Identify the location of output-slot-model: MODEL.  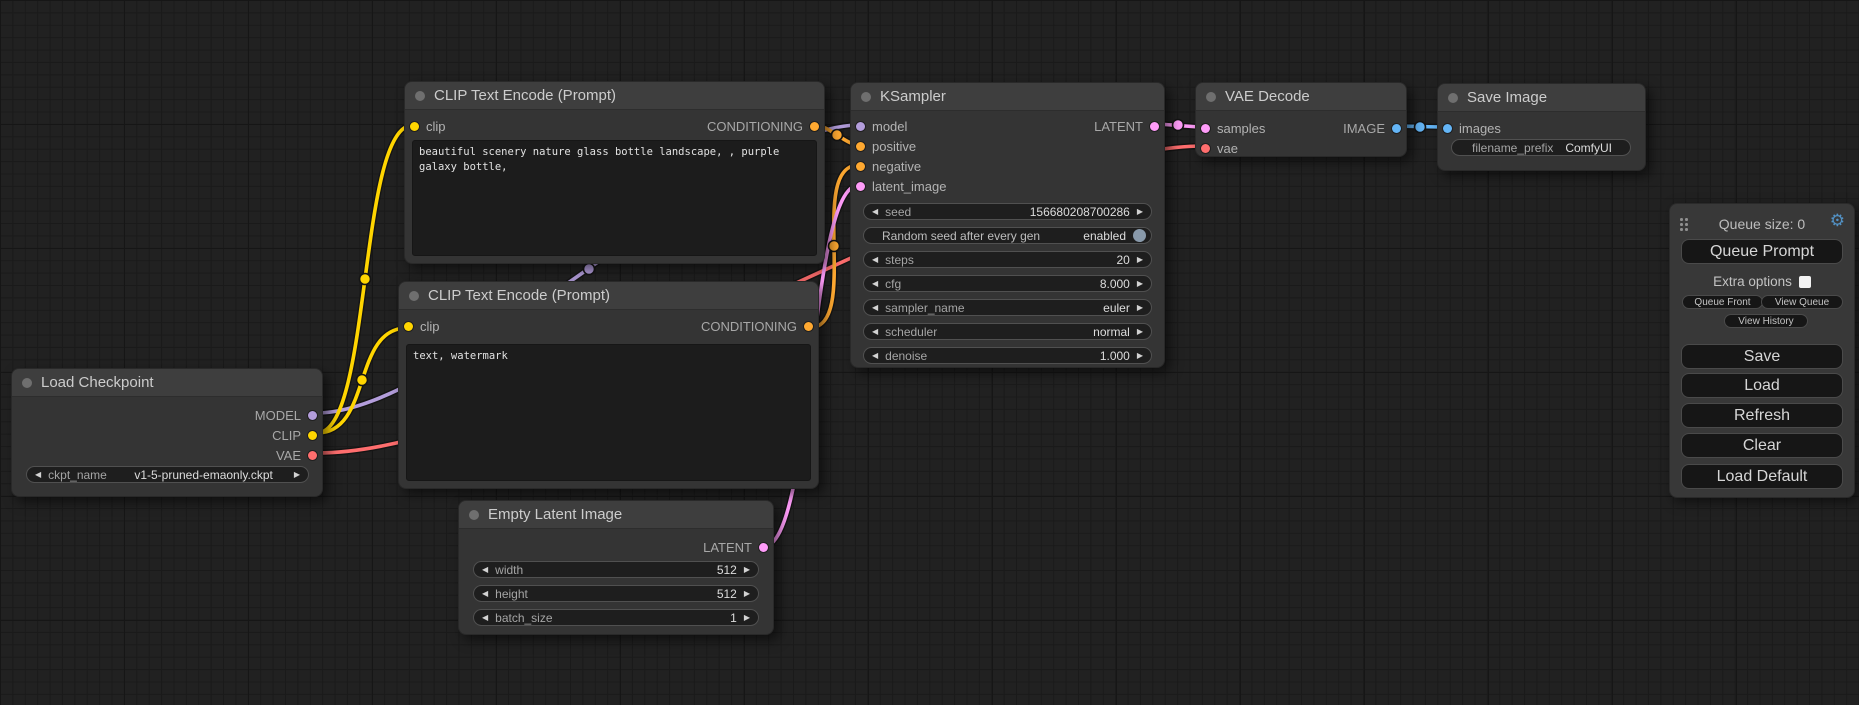
(286, 415).